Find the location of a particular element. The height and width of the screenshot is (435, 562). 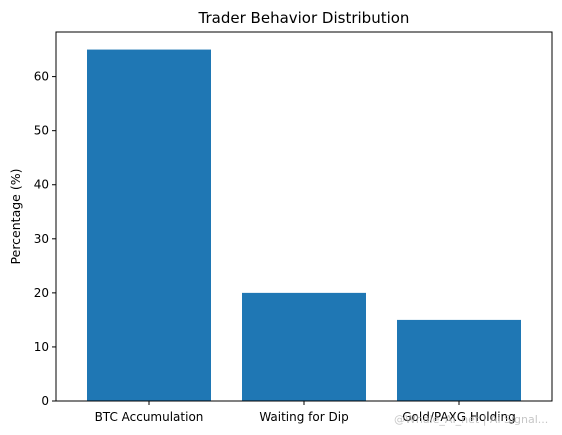

x-tick-label-0: BTC Accumulation is located at coordinates (149, 417).